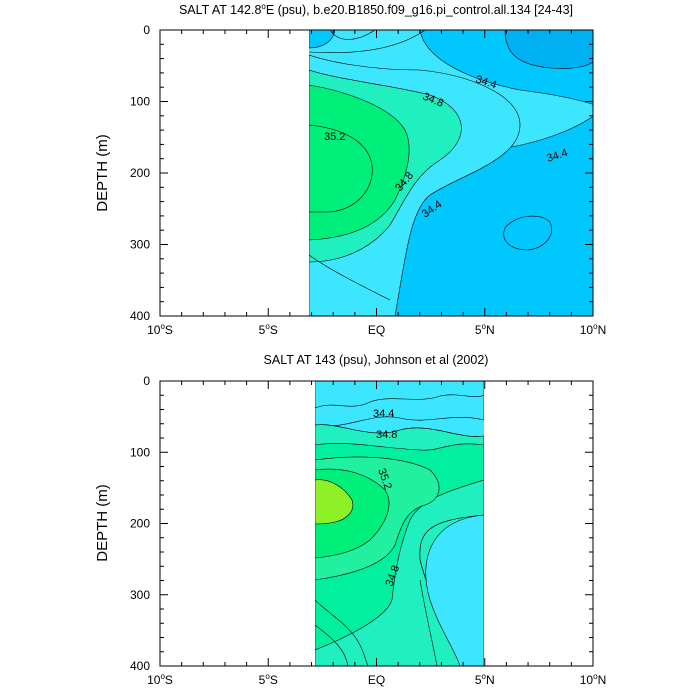 Image resolution: width=700 pixels, height=700 pixels. What do you see at coordinates (102, 173) in the screenshot?
I see `top-y-axis-label: DEPTH (m)` at bounding box center [102, 173].